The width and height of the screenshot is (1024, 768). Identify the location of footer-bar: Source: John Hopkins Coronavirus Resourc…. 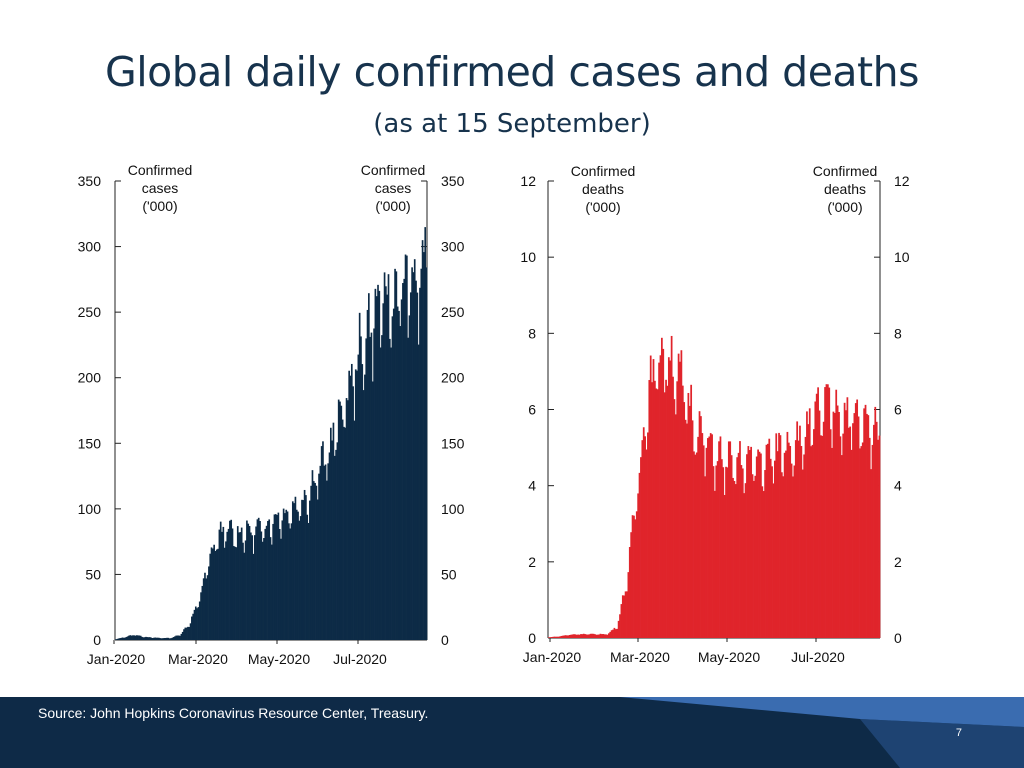
(512, 732).